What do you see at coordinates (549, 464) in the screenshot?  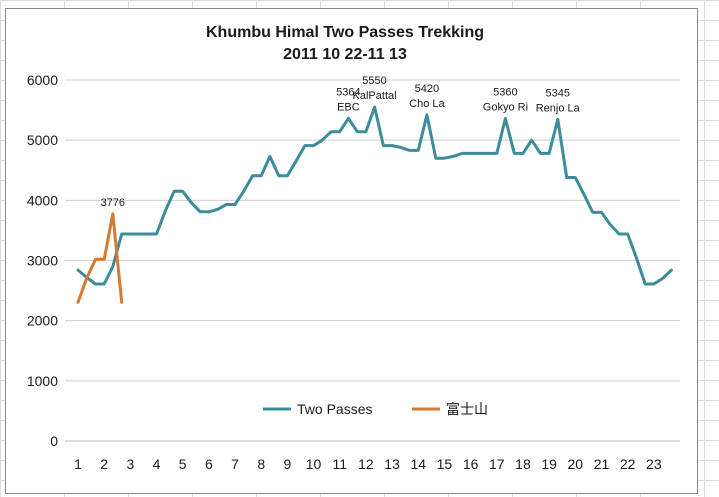 I see `x-tick-label: 19` at bounding box center [549, 464].